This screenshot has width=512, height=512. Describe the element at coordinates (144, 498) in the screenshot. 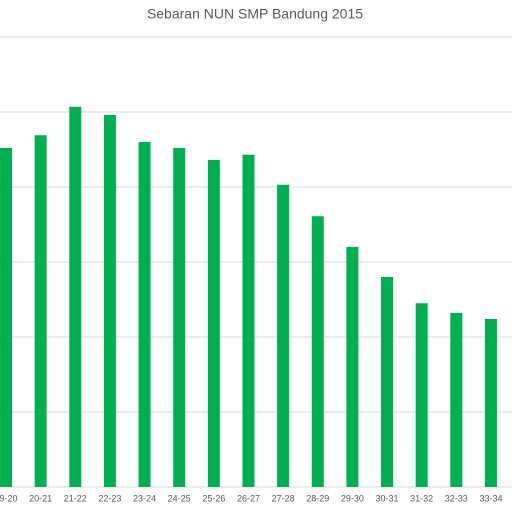

I see `x-tick-label: 23-24` at that location.